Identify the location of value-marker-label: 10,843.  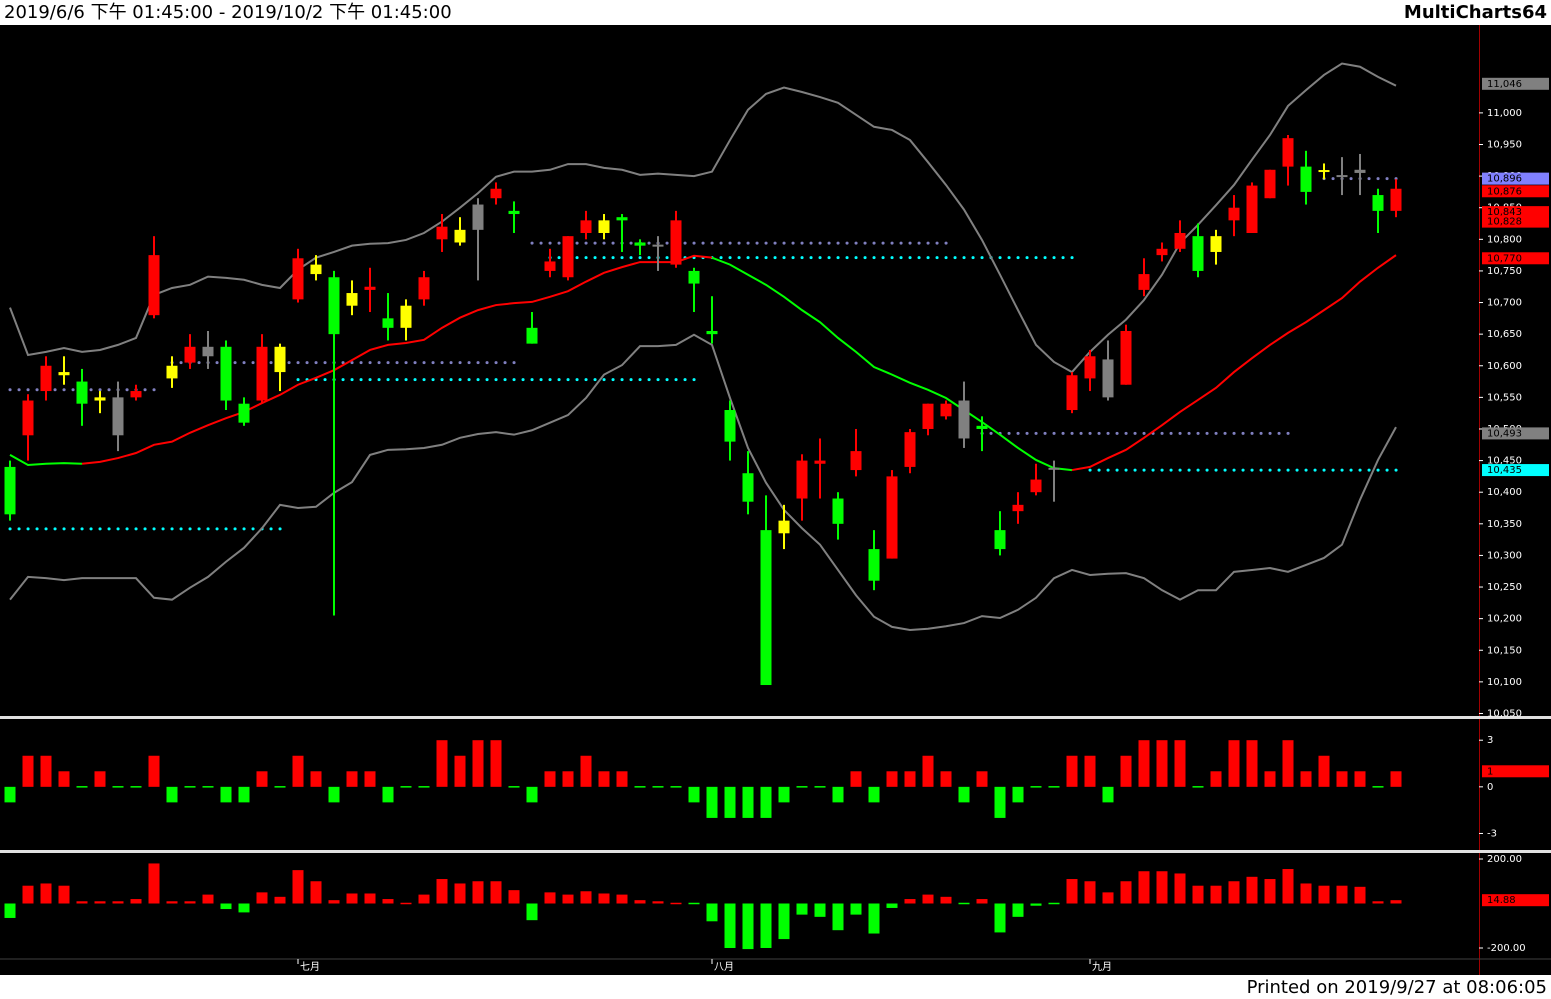
(1504, 212).